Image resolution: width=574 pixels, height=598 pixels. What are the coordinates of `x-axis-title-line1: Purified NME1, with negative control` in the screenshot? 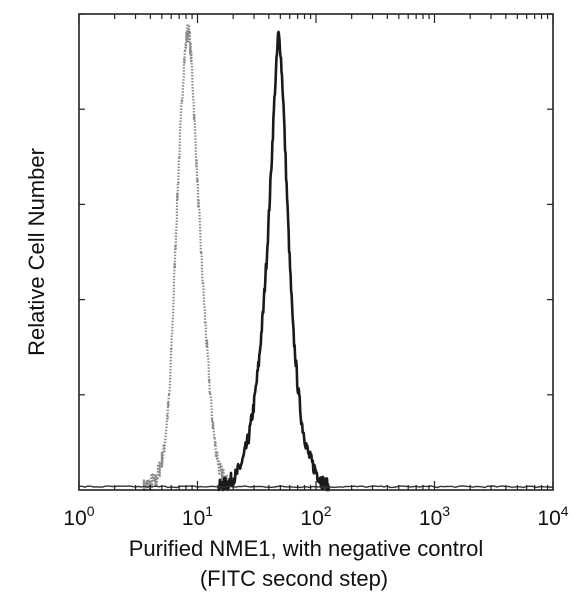 It's located at (306, 548).